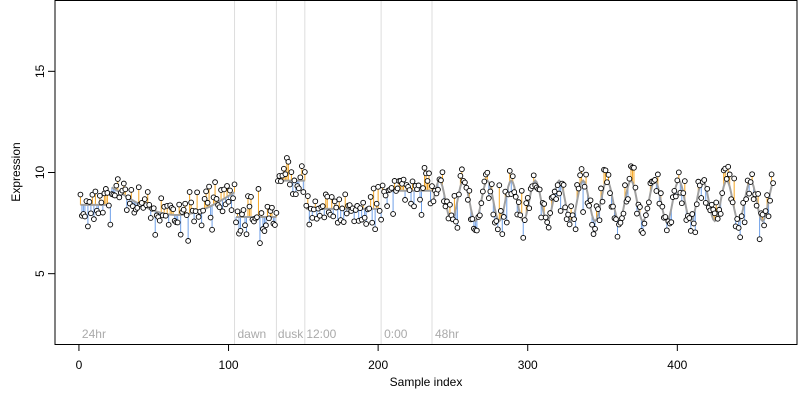 The image size is (800, 400). Describe the element at coordinates (321, 334) in the screenshot. I see `region-label-1200: 12:00` at that location.